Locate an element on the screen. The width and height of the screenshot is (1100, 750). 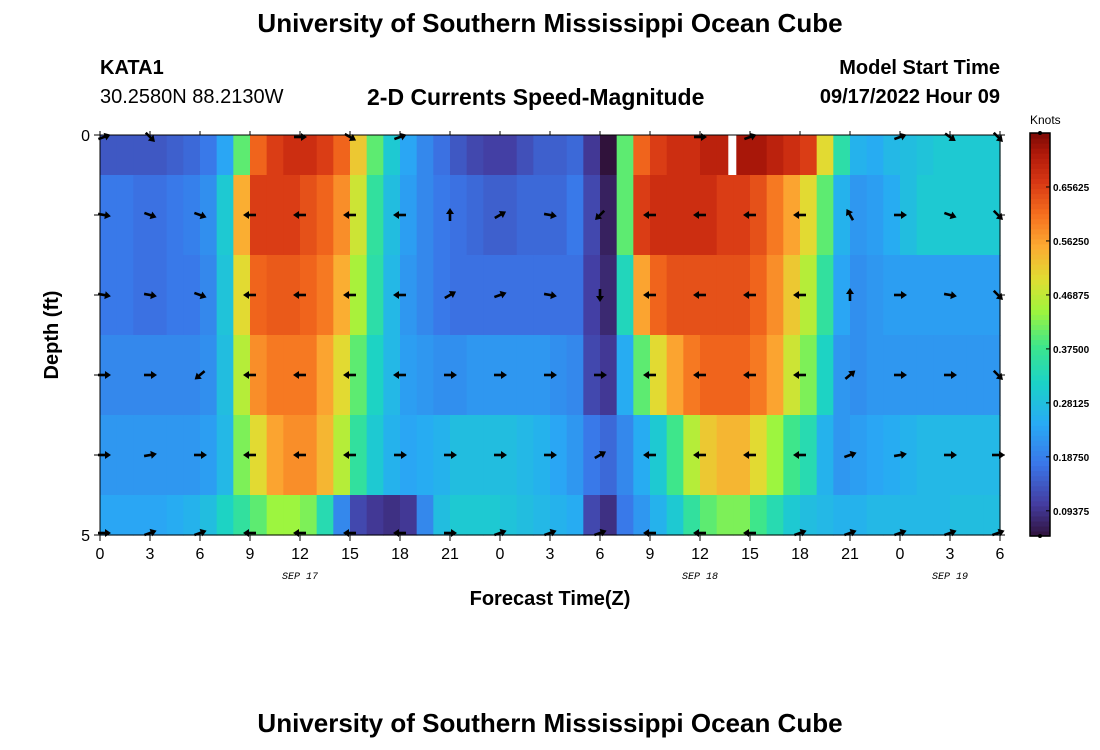
x-tick-label: 6 is located at coordinates (200, 554).